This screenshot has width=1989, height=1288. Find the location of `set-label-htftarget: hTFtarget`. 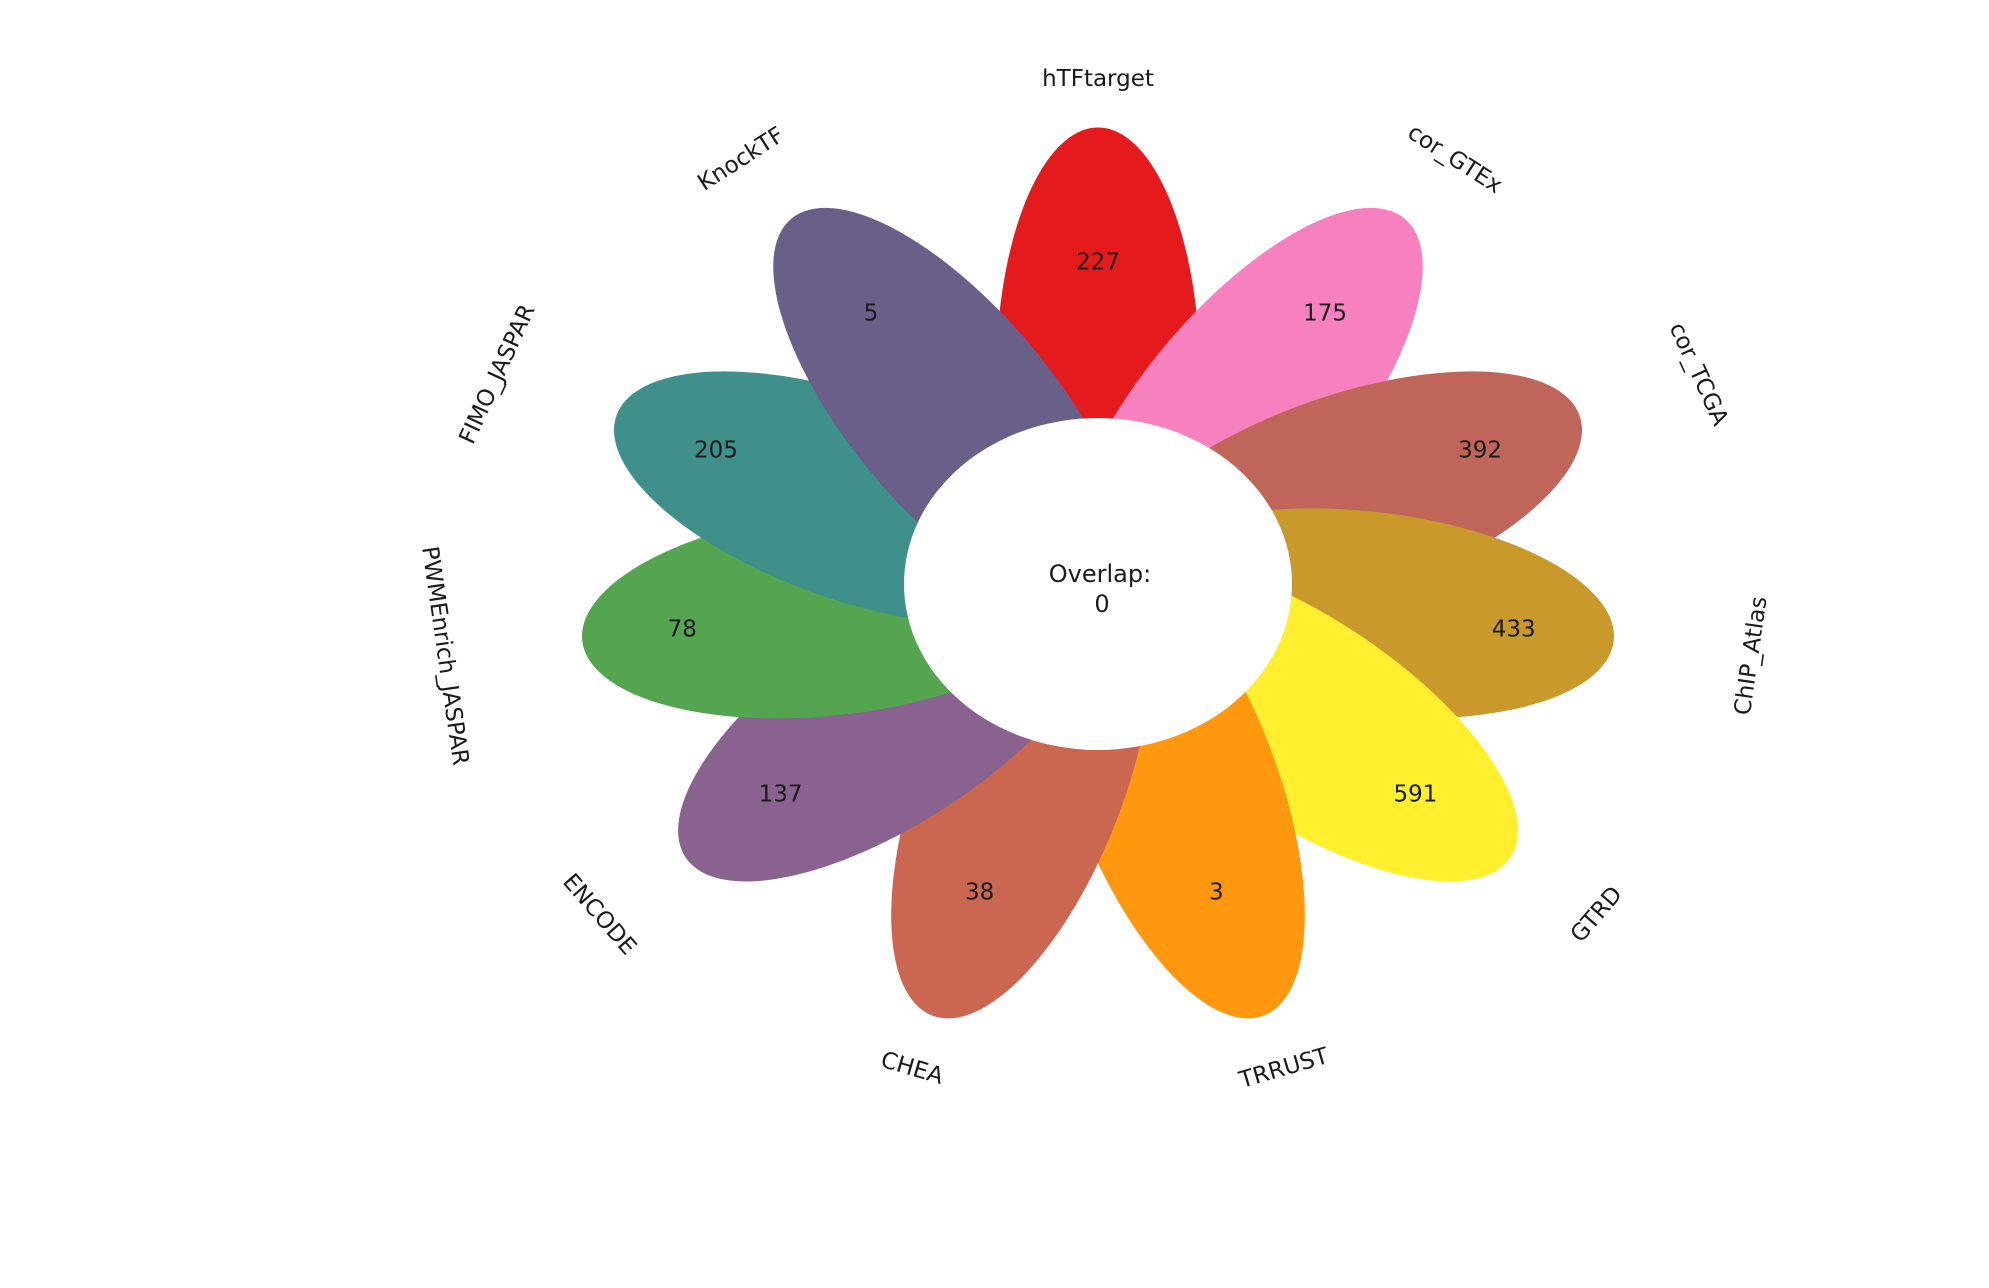

set-label-htftarget: hTFtarget is located at coordinates (1098, 79).